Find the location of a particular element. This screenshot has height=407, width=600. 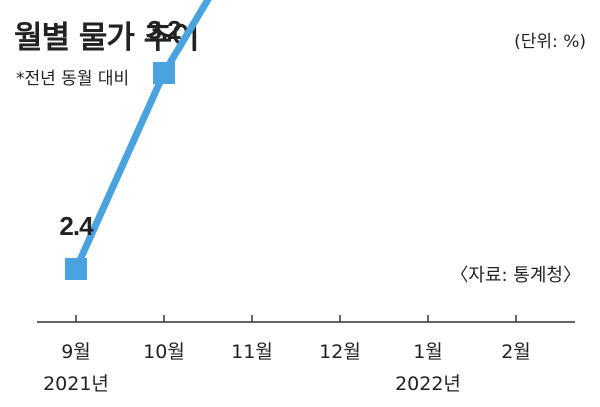

unit-label: (단위: %) is located at coordinates (550, 42).